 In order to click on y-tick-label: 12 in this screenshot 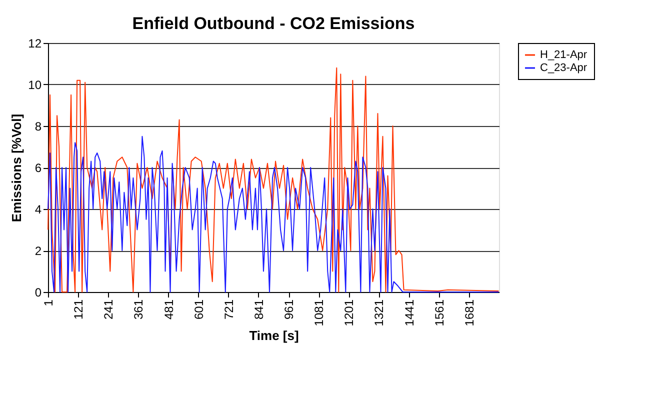, I will do `click(35, 43)`.